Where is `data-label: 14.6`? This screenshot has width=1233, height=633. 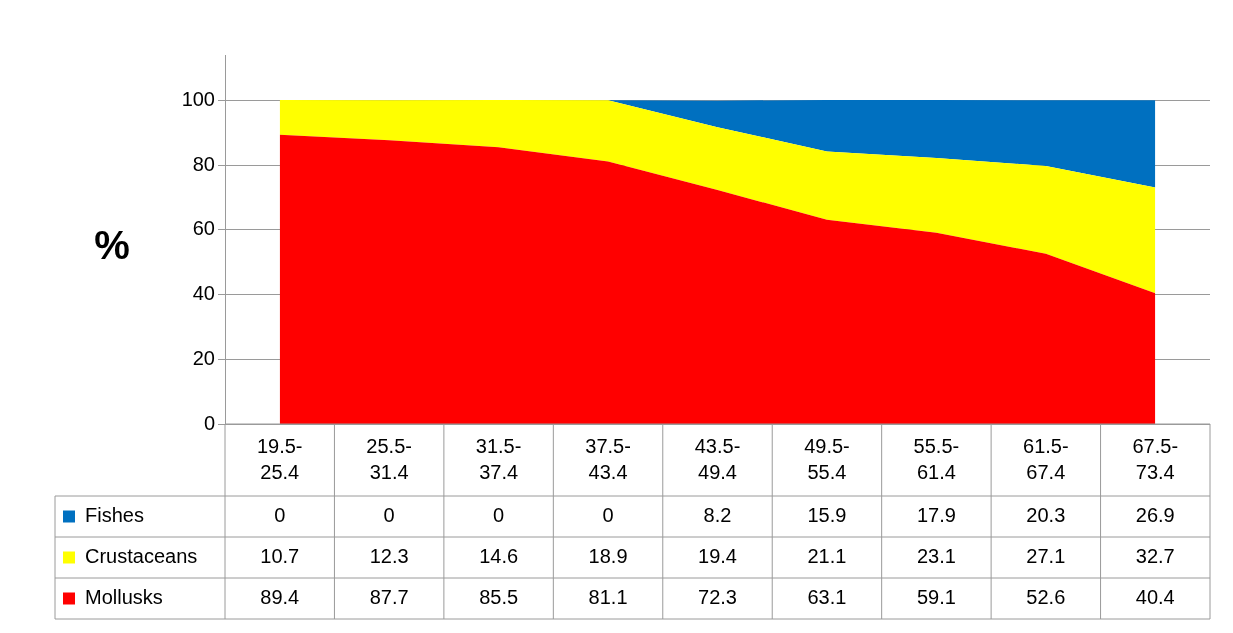 data-label: 14.6 is located at coordinates (499, 556).